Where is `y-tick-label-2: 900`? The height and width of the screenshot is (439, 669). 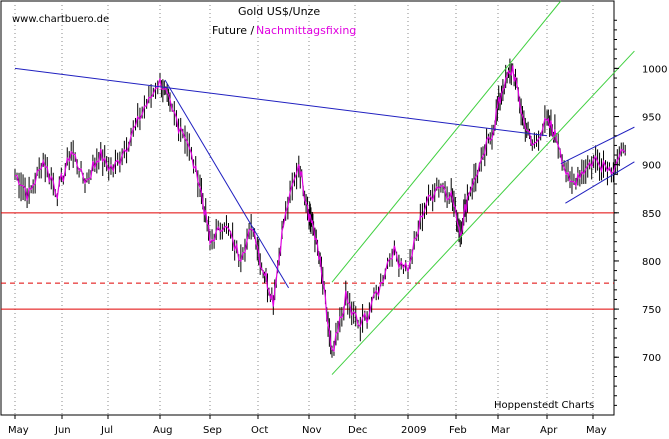
y-tick-label-2: 900 is located at coordinates (651, 166).